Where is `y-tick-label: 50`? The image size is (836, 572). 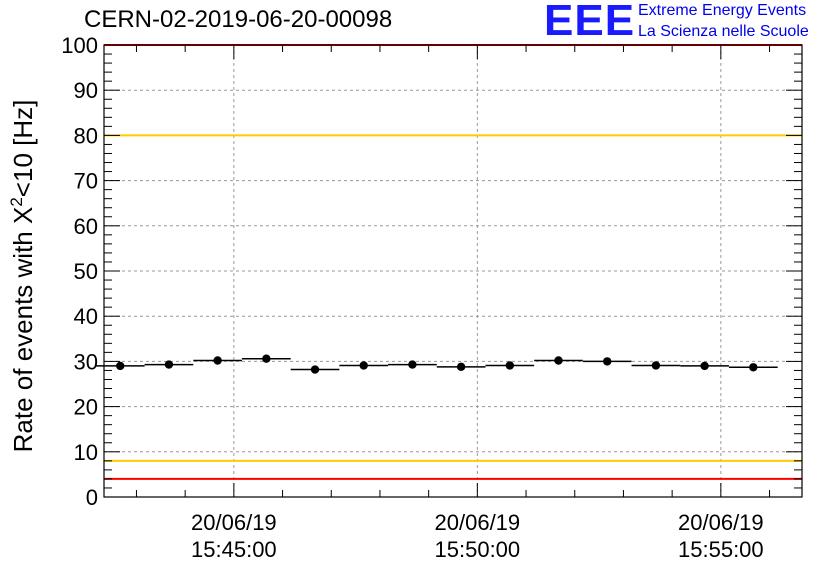 y-tick-label: 50 is located at coordinates (86, 271).